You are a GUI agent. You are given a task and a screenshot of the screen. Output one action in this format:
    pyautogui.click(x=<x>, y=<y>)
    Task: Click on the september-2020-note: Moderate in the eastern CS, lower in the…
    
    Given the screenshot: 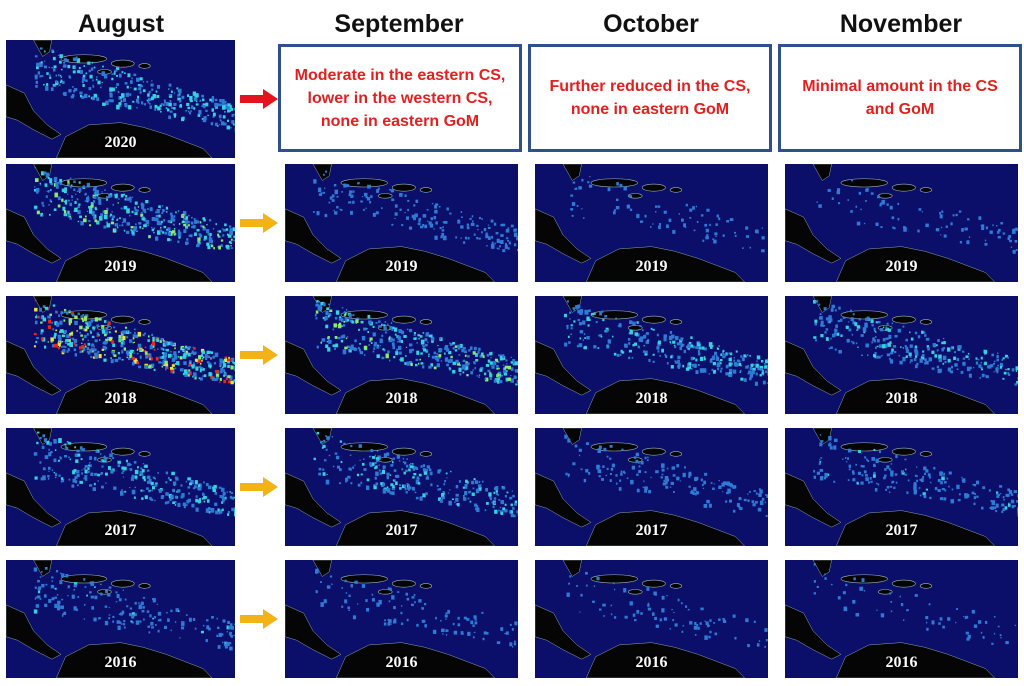 What is the action you would take?
    pyautogui.click(x=400, y=98)
    